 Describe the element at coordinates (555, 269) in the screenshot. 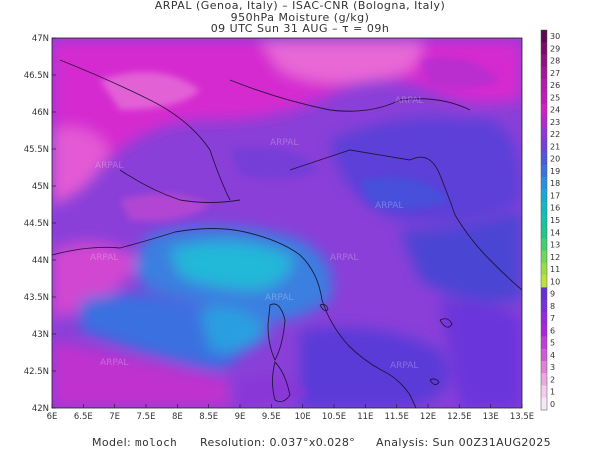

I see `colorbar-label: 11` at that location.